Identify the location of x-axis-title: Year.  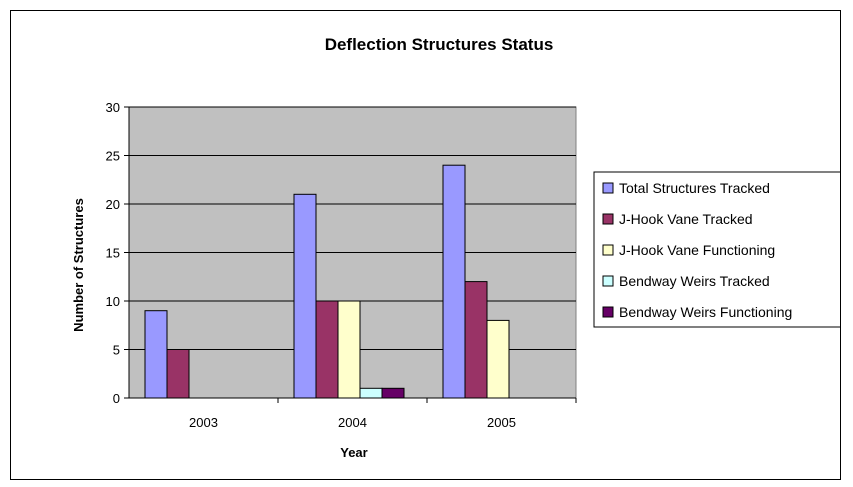
(353, 452).